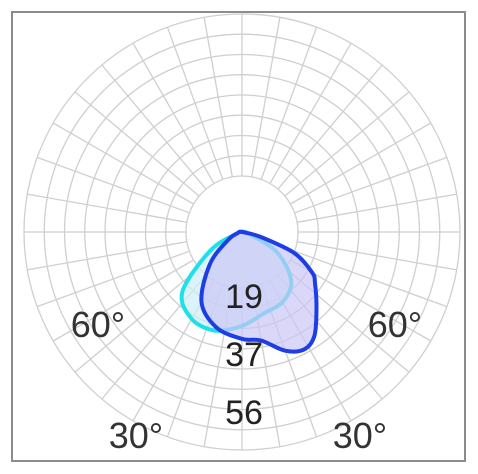 This screenshot has height=474, width=478. Describe the element at coordinates (244, 297) in the screenshot. I see `radial-tick-label: 19` at that location.